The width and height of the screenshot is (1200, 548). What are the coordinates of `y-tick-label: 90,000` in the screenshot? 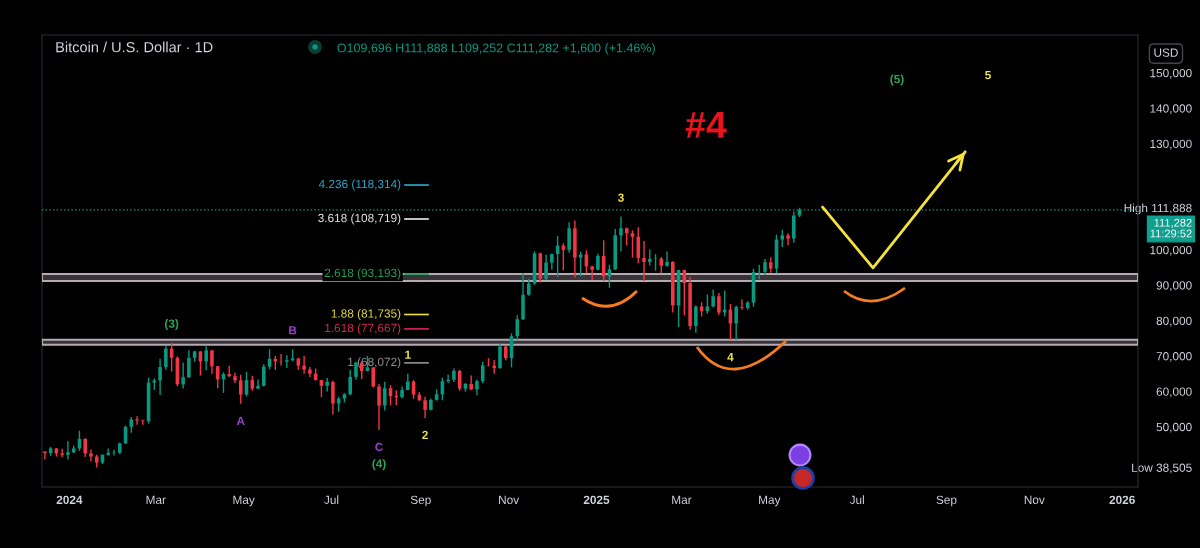 It's located at (1174, 286).